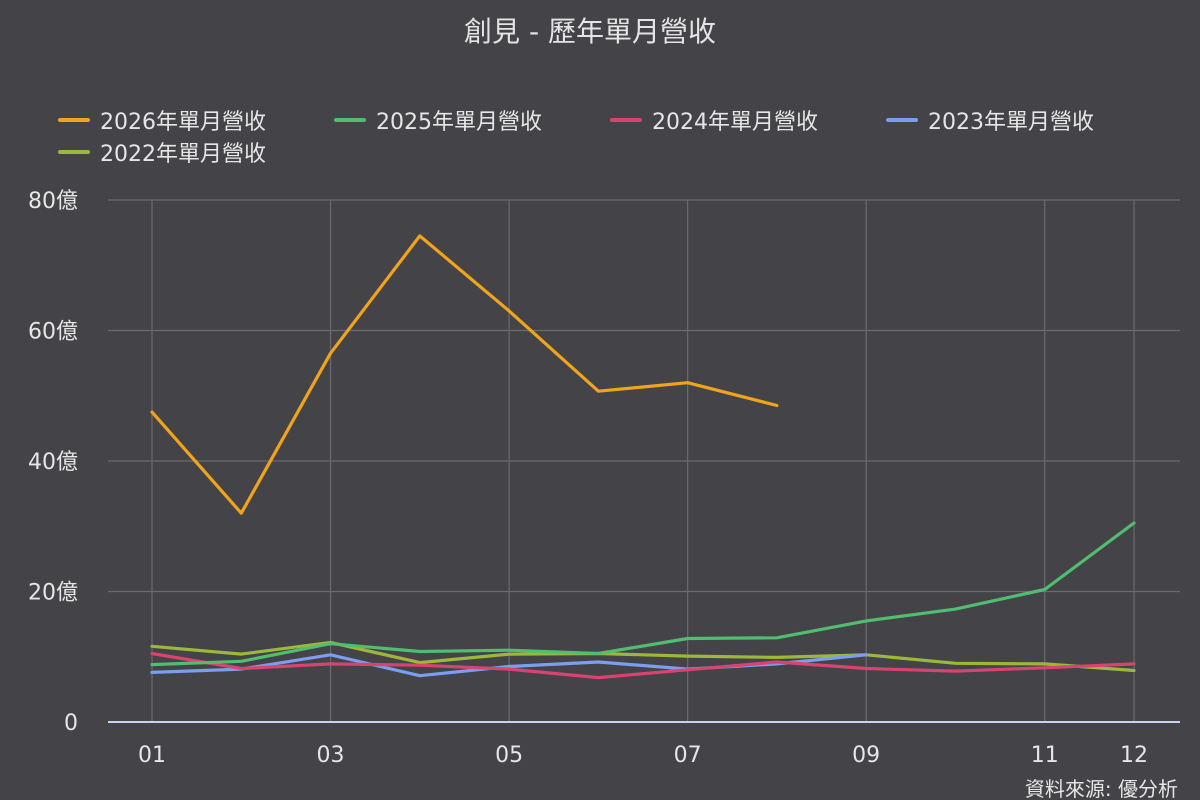  Describe the element at coordinates (350, 120) in the screenshot. I see `legend-swatch-2025` at that location.